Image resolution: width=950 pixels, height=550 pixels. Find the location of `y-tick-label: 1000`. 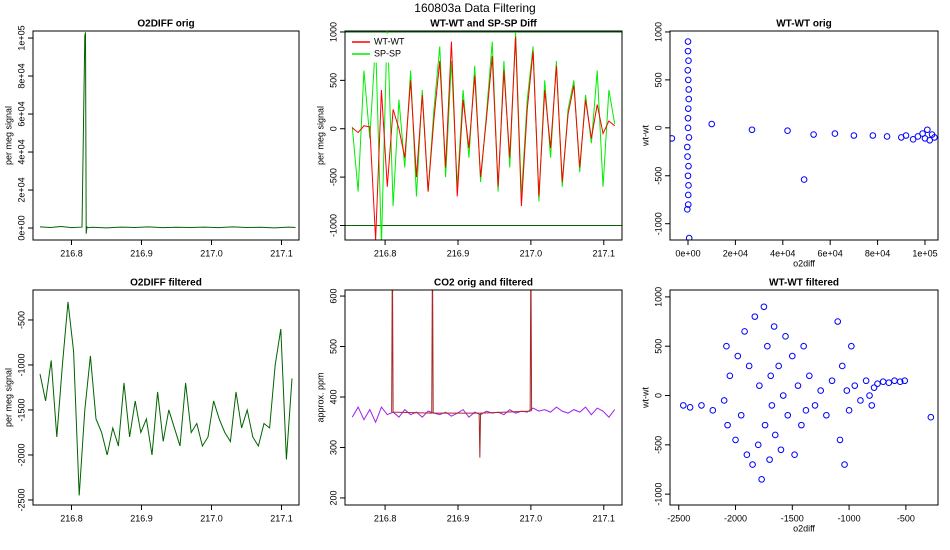

y-tick-label: 1000 is located at coordinates (658, 32).